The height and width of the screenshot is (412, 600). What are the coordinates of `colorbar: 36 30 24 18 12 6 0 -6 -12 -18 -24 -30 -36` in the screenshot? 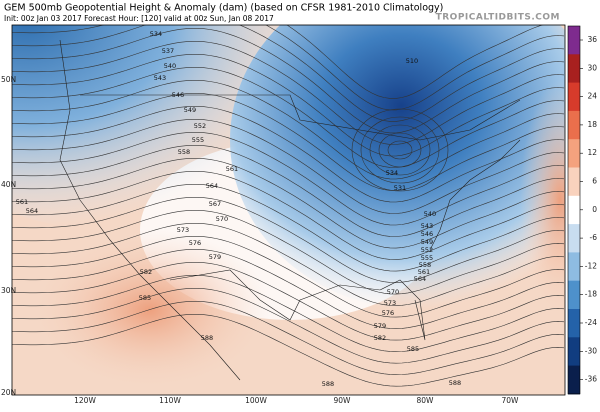 It's located at (582, 210).